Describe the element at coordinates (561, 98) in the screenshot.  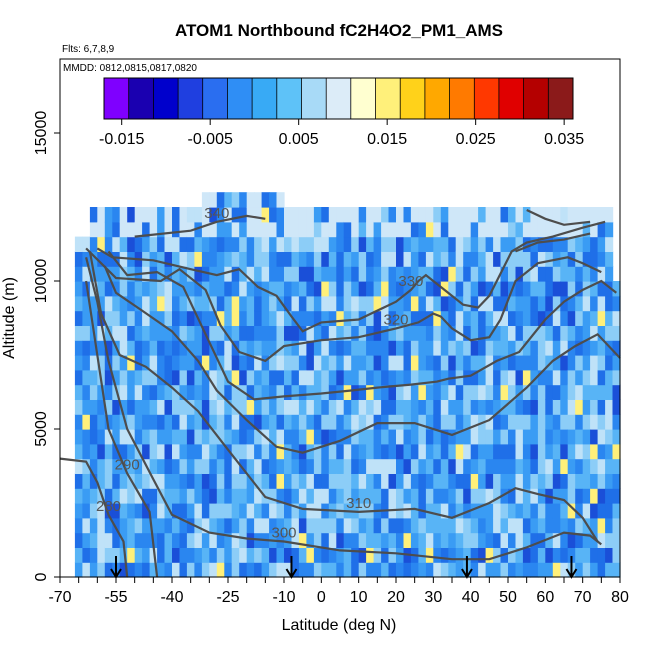
I see `colorbar-segment` at that location.